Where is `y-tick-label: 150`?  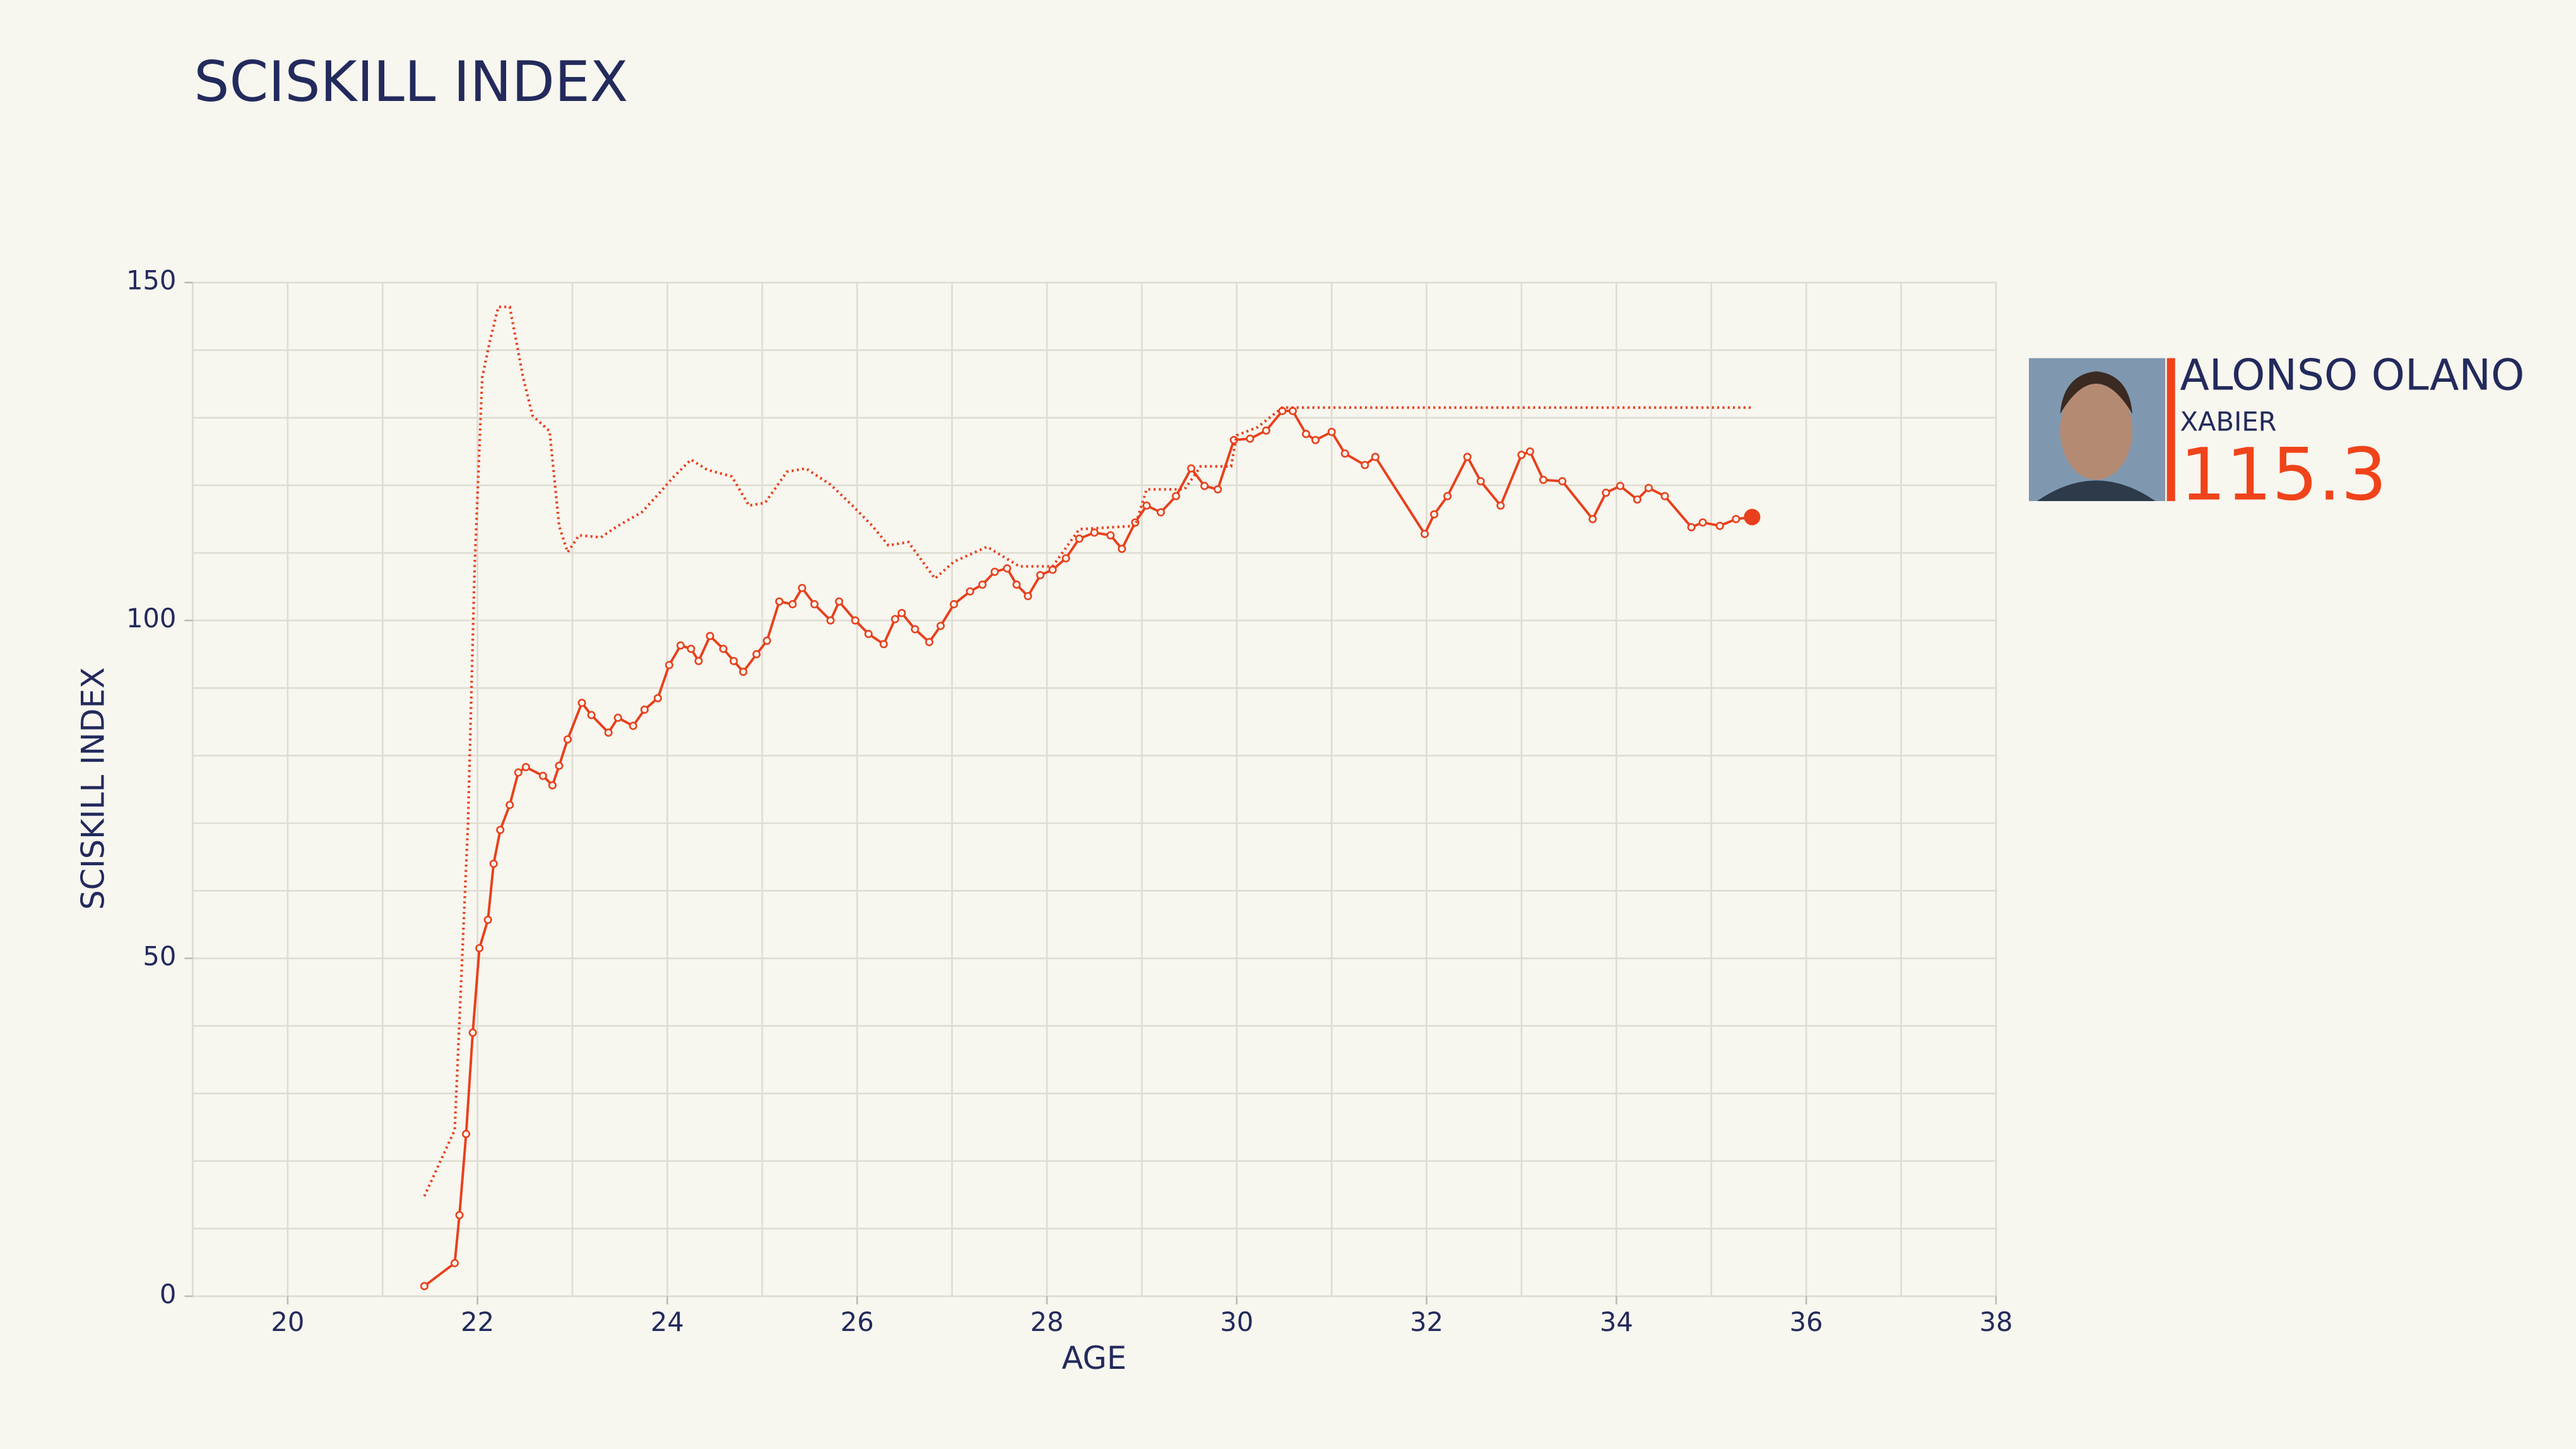
y-tick-label: 150 is located at coordinates (151, 280).